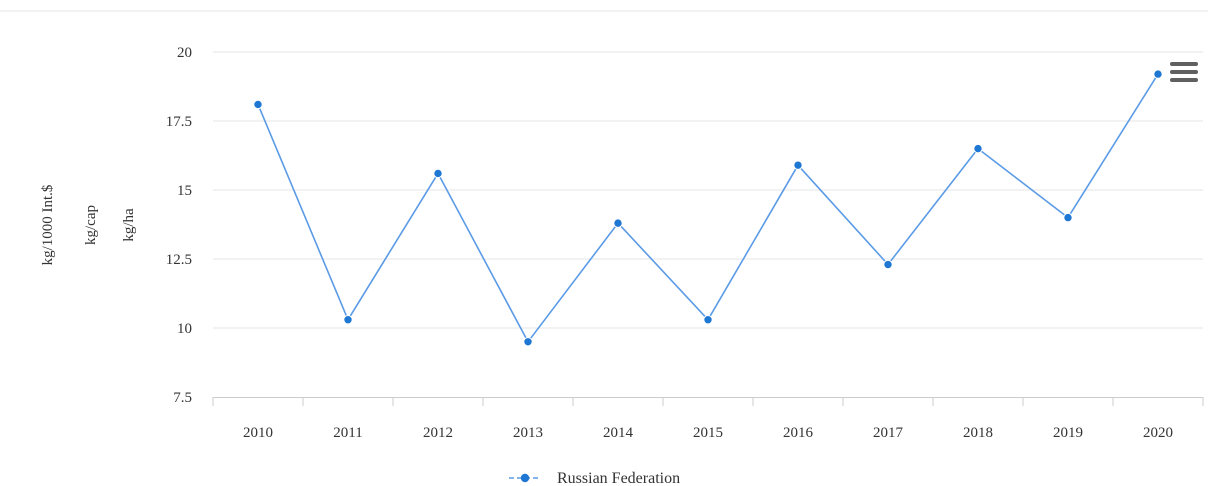 This screenshot has width=1208, height=486. What do you see at coordinates (91, 225) in the screenshot?
I see `y-axis-title: kg/cap` at bounding box center [91, 225].